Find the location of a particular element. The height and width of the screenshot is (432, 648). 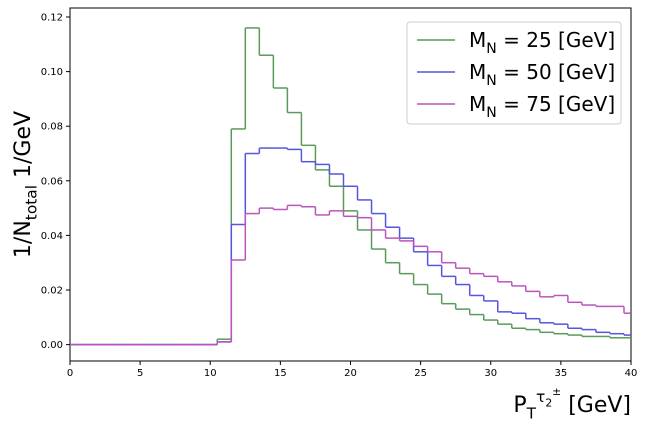

legend-label: MN = 25 [GeV] is located at coordinates (542, 42).